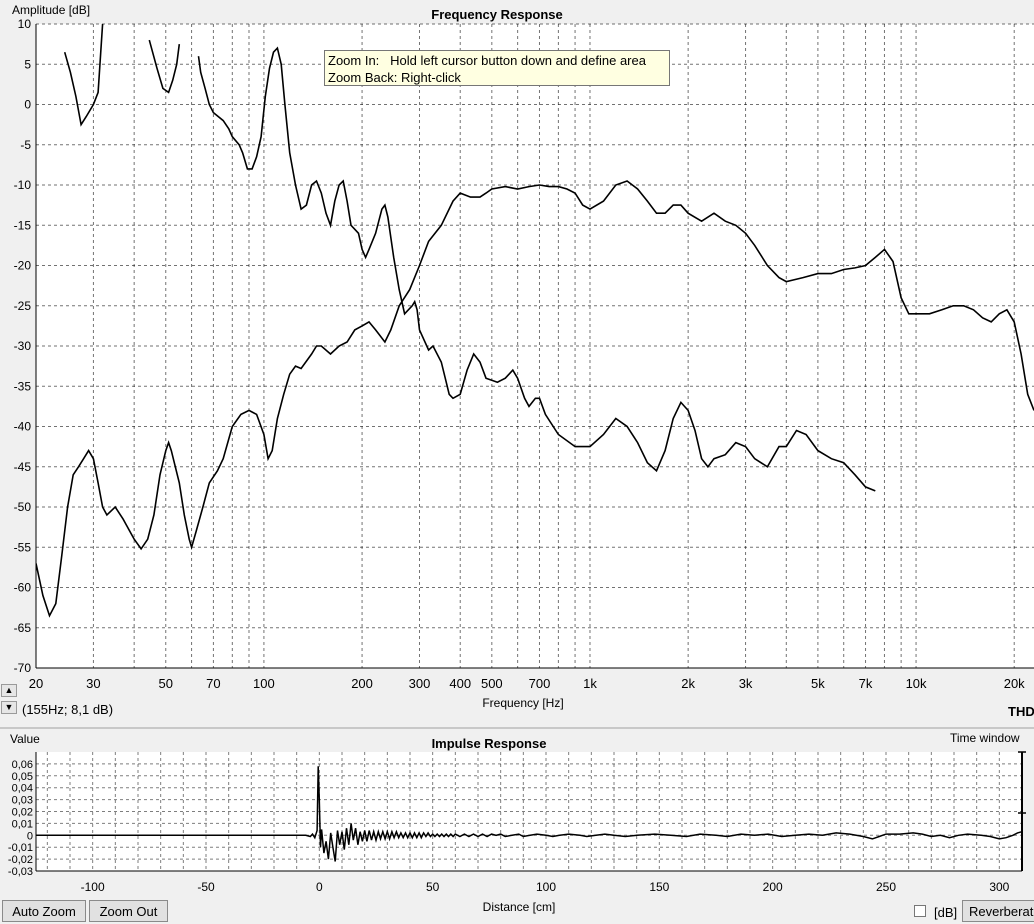  What do you see at coordinates (25, 24) in the screenshot?
I see `fr-y-tick-label: 10` at bounding box center [25, 24].